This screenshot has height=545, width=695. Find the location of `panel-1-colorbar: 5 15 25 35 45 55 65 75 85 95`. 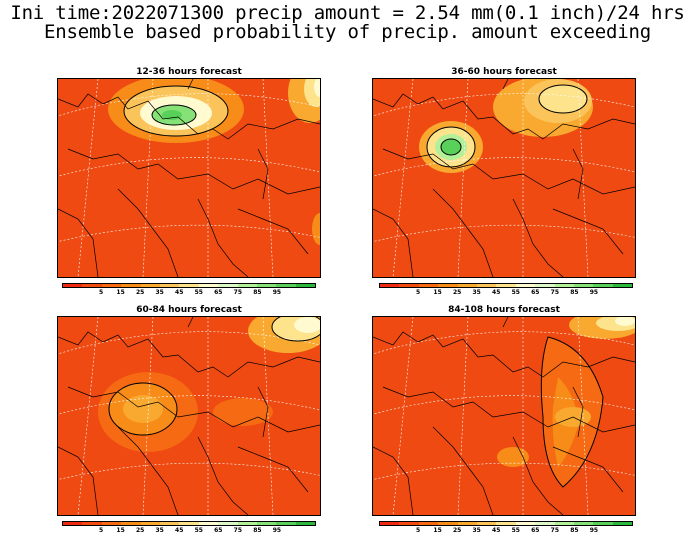

panel-1-colorbar: 5 15 25 35 45 55 65 75 85 95 is located at coordinates (189, 292).